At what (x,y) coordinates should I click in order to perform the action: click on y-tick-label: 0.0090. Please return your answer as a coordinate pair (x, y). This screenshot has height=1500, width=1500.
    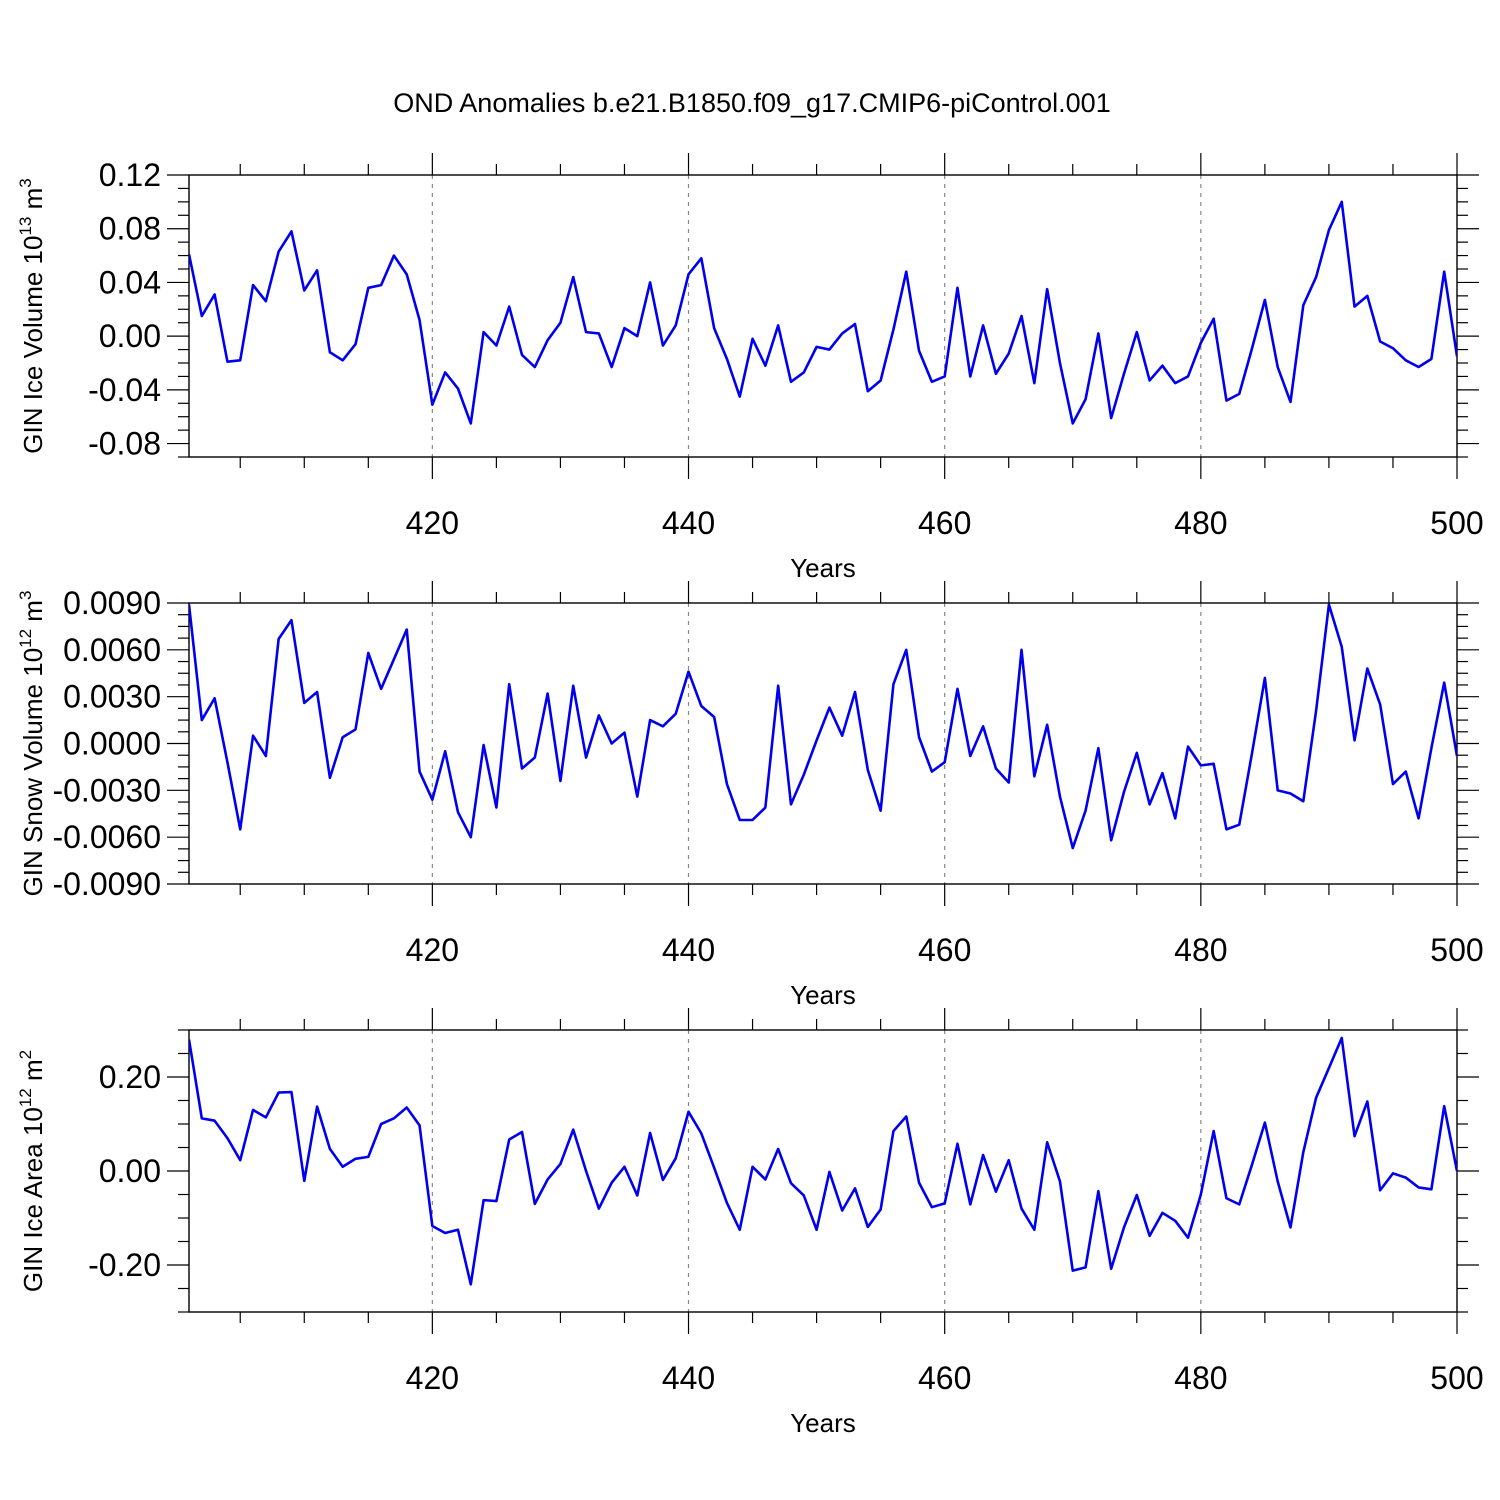
    Looking at the image, I should click on (112, 603).